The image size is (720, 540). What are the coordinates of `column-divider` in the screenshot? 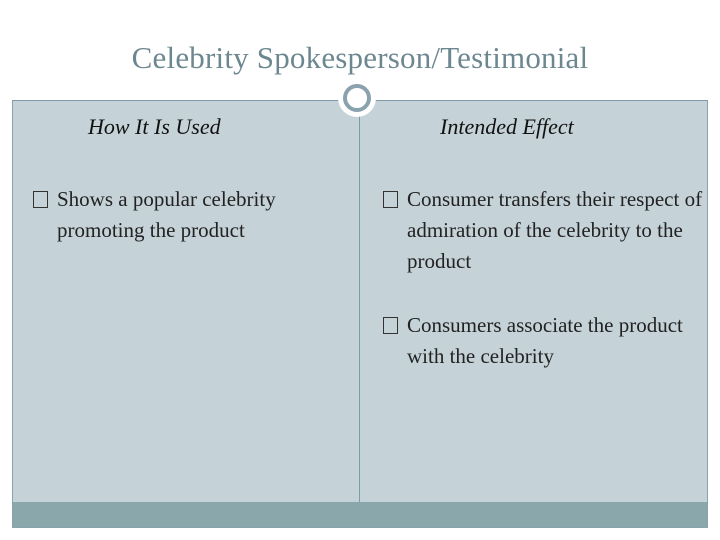 It's located at (359, 301).